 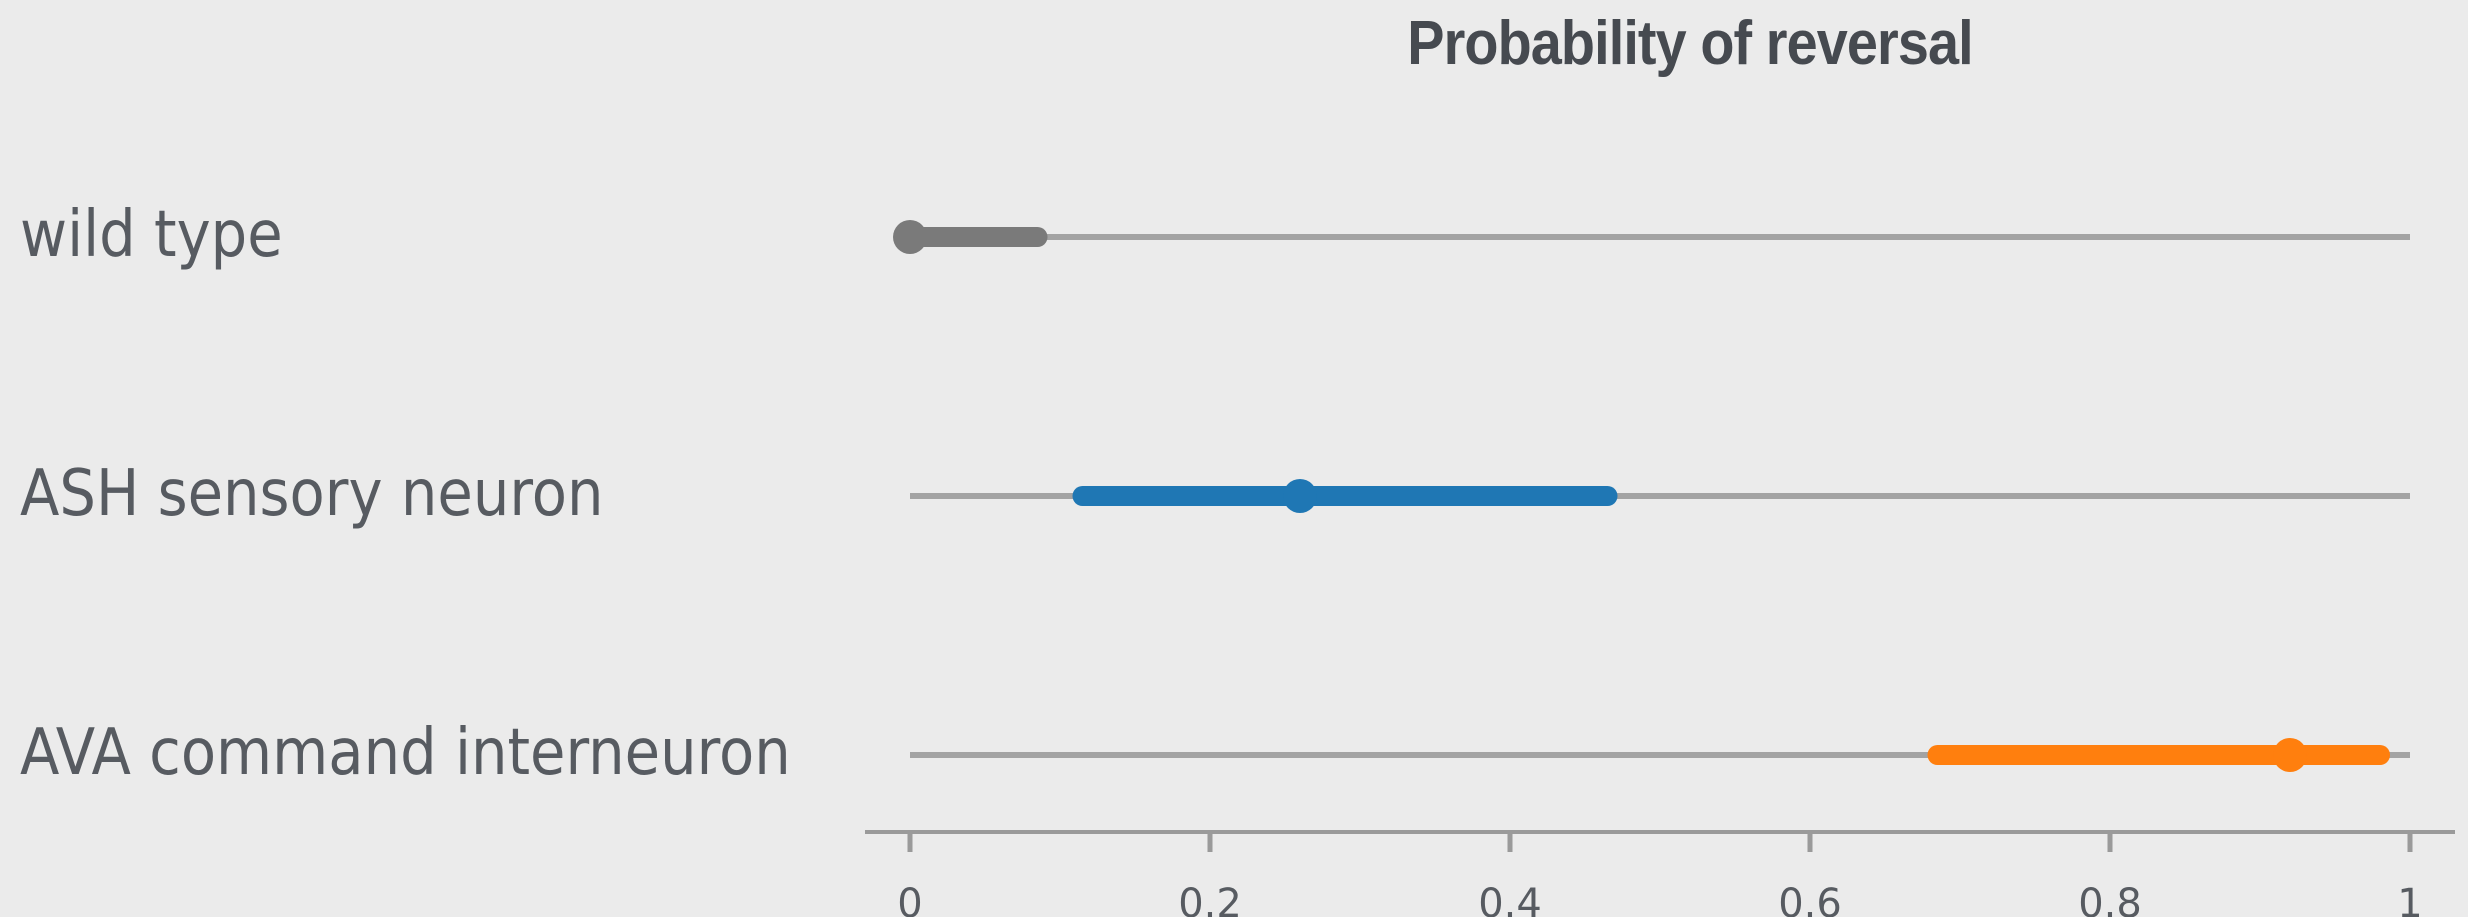 I want to click on chart-title: Probability of reversal, so click(x=1690, y=43).